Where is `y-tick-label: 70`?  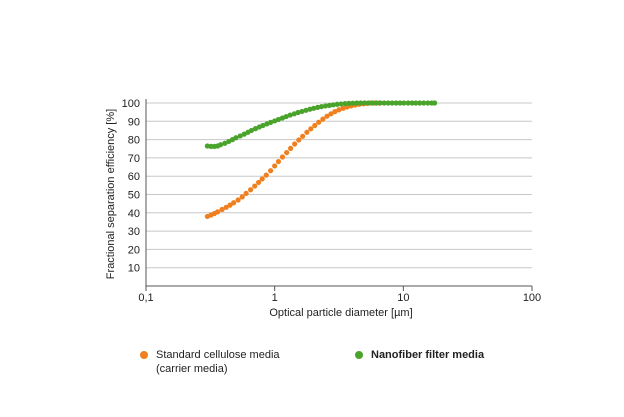 y-tick-label: 70 is located at coordinates (134, 159).